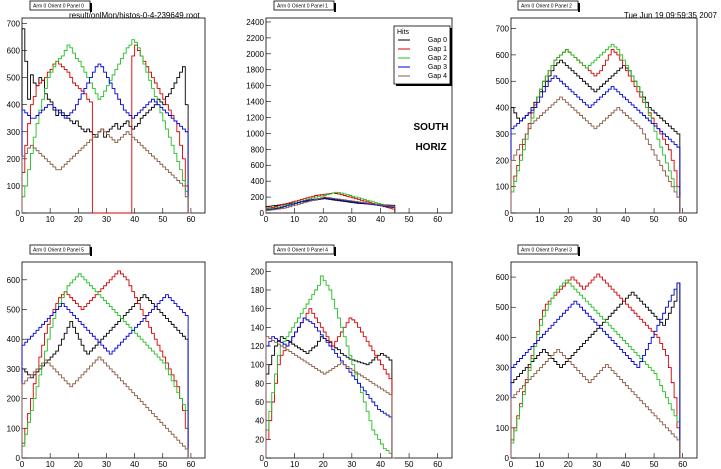 The image size is (721, 469). What do you see at coordinates (431, 127) in the screenshot?
I see `annotation-label: SOUTH` at bounding box center [431, 127].